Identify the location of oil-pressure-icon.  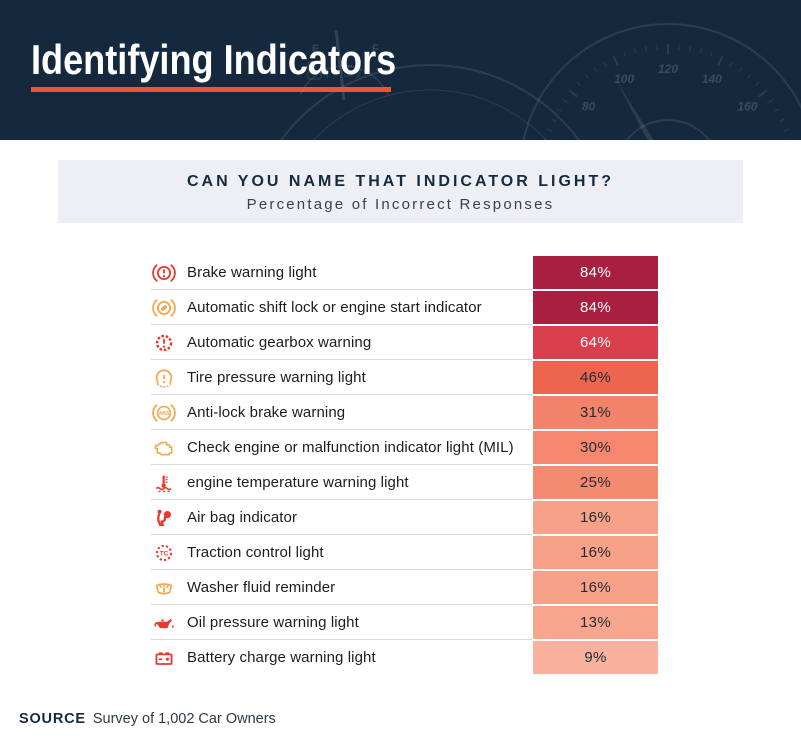
(164, 623).